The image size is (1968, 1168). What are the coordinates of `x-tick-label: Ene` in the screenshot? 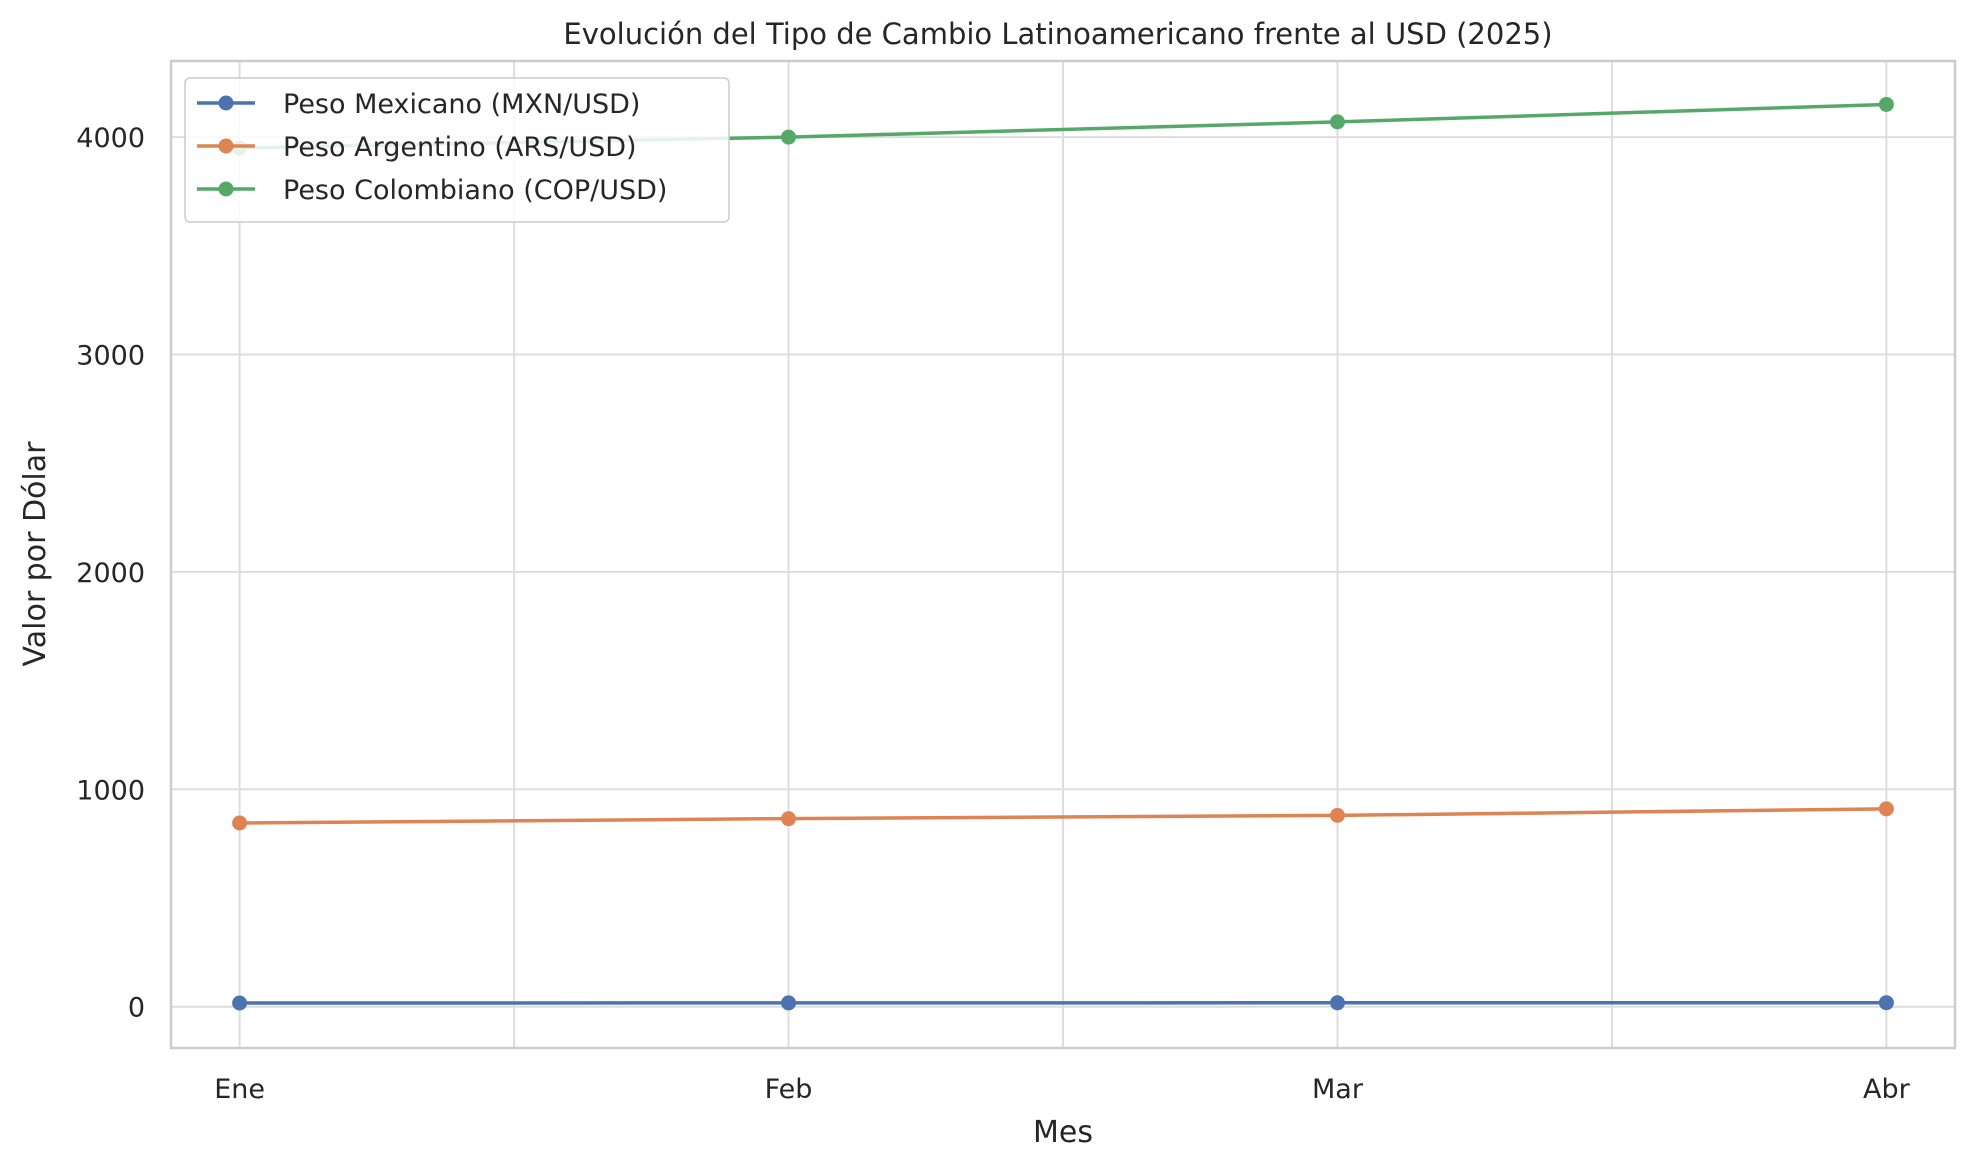 It's located at (239, 1089).